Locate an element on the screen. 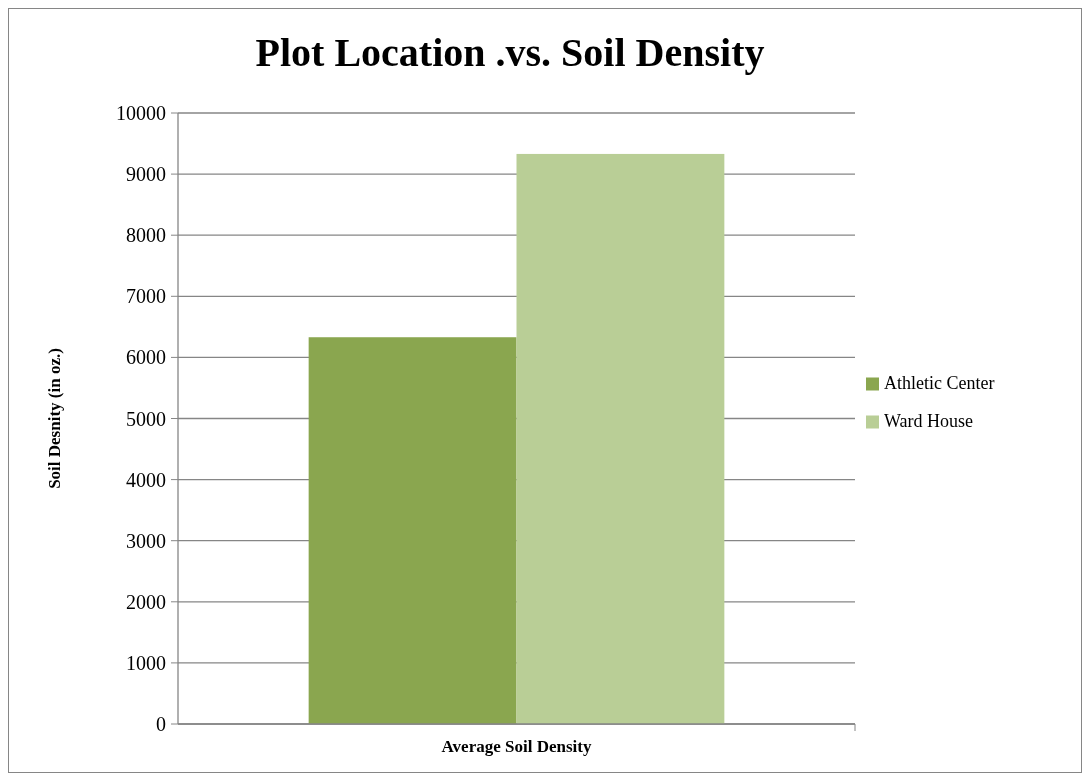 This screenshot has height=781, width=1090. y-tick-label: 5000 is located at coordinates (146, 418).